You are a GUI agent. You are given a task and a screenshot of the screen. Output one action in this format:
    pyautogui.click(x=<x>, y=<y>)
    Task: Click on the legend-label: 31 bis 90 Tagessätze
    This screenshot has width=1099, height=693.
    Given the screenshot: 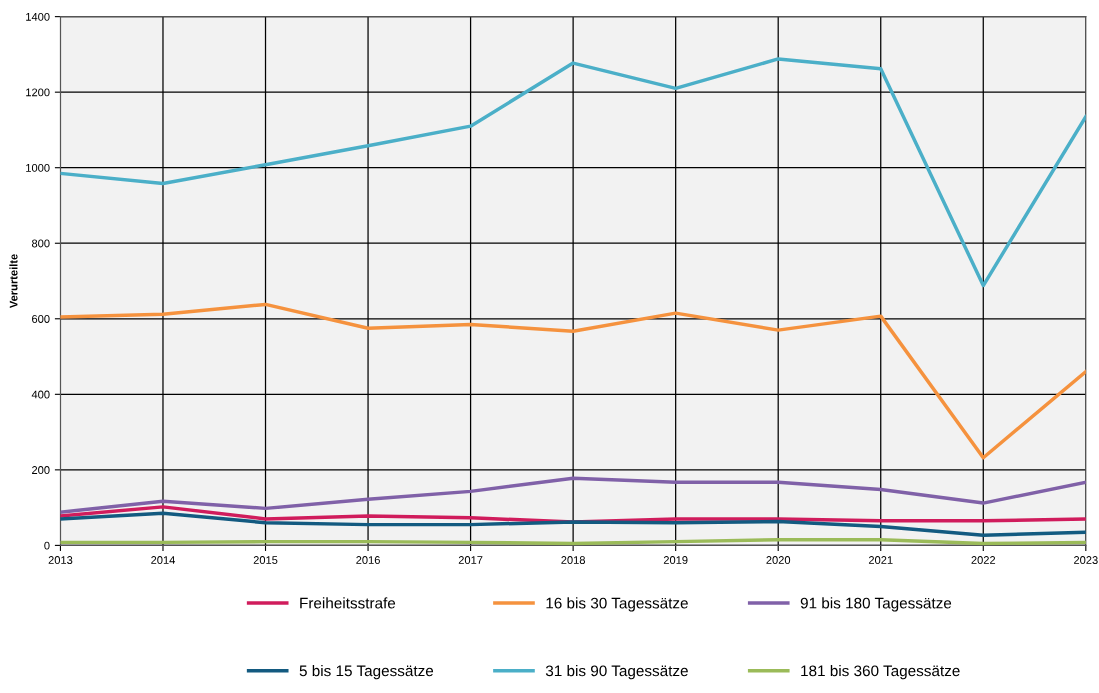 What is the action you would take?
    pyautogui.click(x=616, y=672)
    